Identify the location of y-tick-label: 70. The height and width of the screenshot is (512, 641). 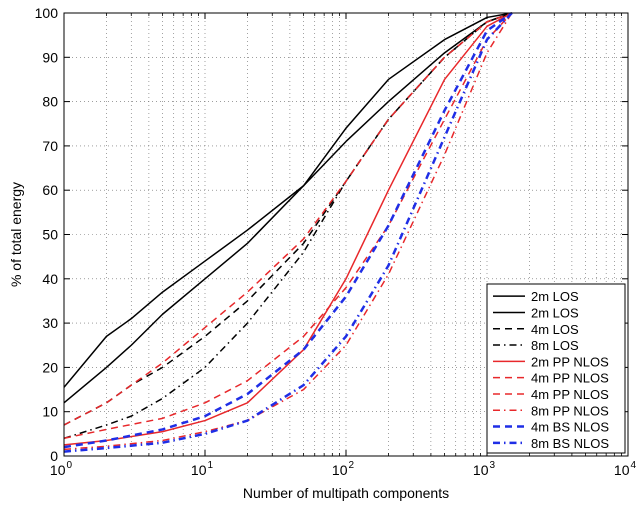
(50, 146).